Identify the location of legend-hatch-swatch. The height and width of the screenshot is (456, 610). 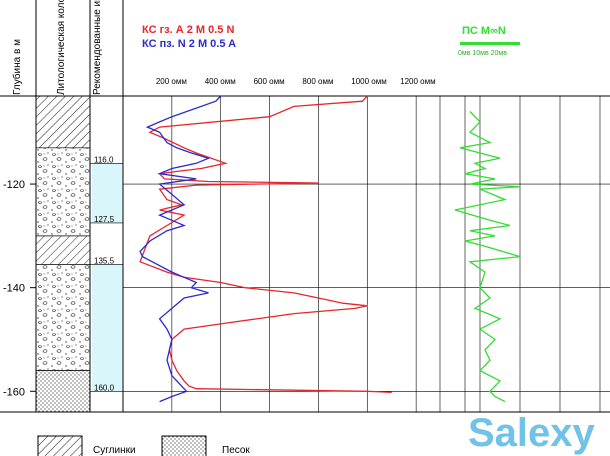
(60, 445).